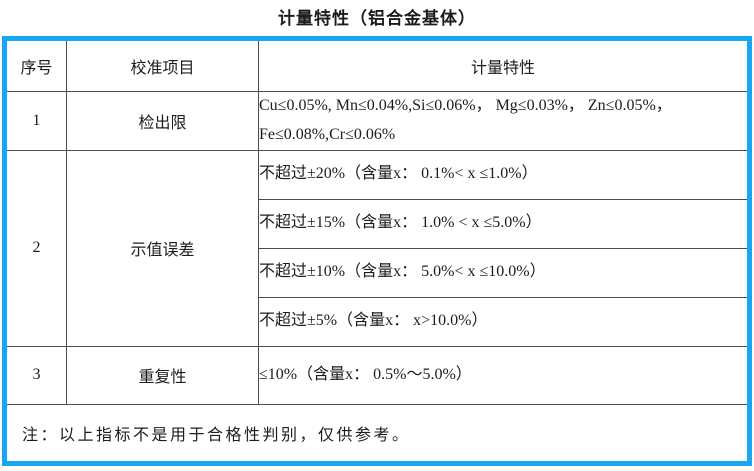  What do you see at coordinates (162, 121) in the screenshot?
I see `calibration-item-cell: 检出限` at bounding box center [162, 121].